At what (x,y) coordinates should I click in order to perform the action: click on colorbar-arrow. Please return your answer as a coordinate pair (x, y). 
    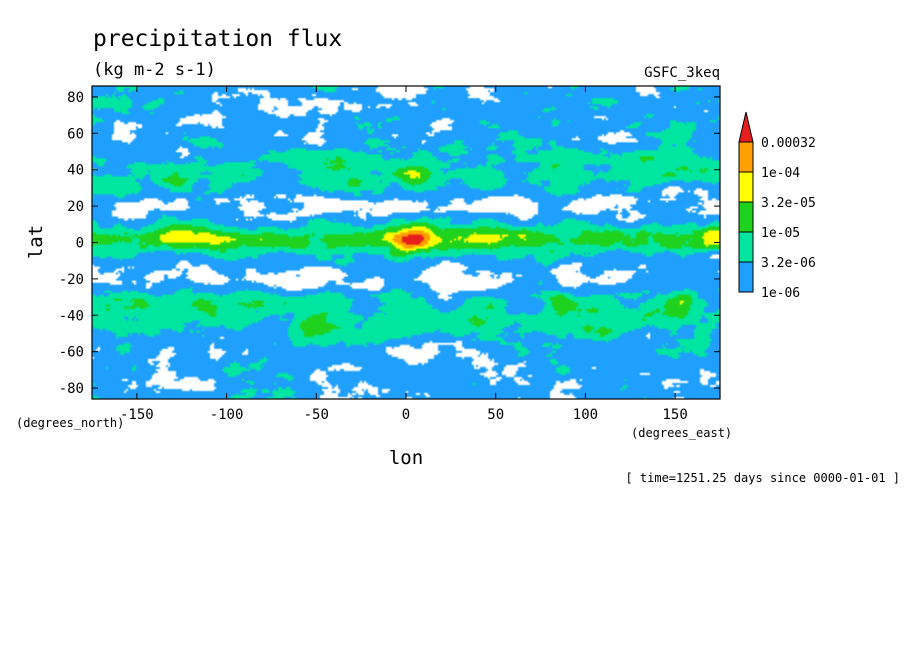
    Looking at the image, I should click on (746, 127).